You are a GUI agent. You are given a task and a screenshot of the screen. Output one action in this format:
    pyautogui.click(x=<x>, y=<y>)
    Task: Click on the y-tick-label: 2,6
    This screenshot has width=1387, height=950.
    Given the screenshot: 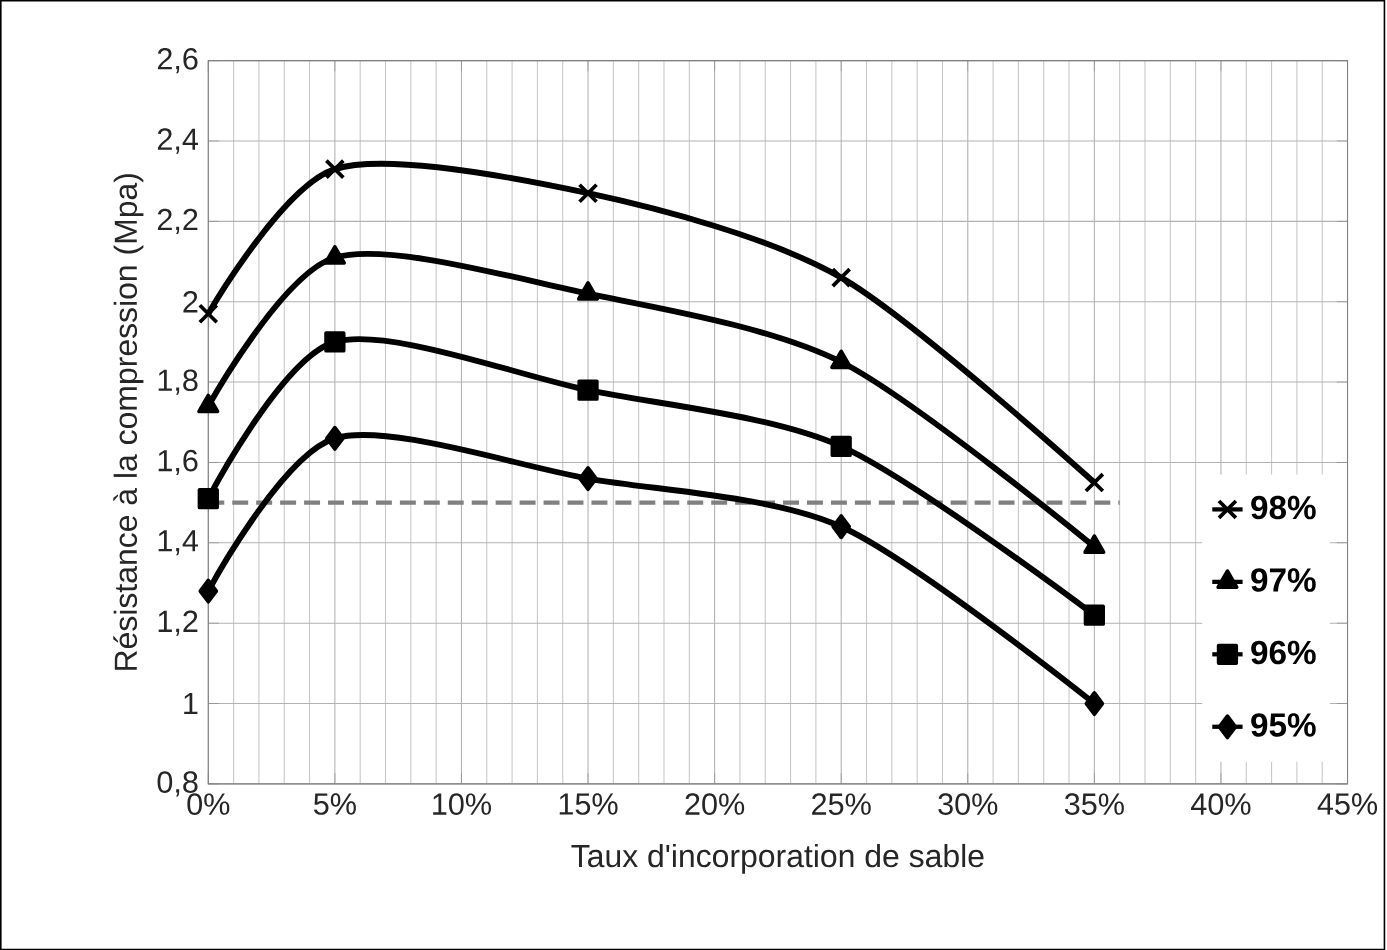 What is the action you would take?
    pyautogui.click(x=177, y=60)
    